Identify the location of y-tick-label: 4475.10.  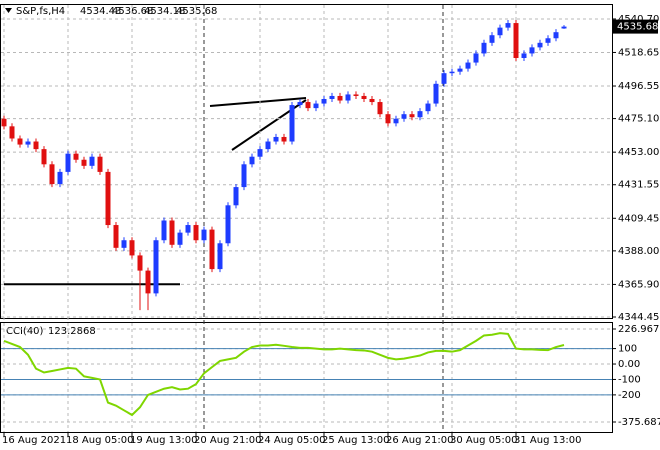
(638, 119).